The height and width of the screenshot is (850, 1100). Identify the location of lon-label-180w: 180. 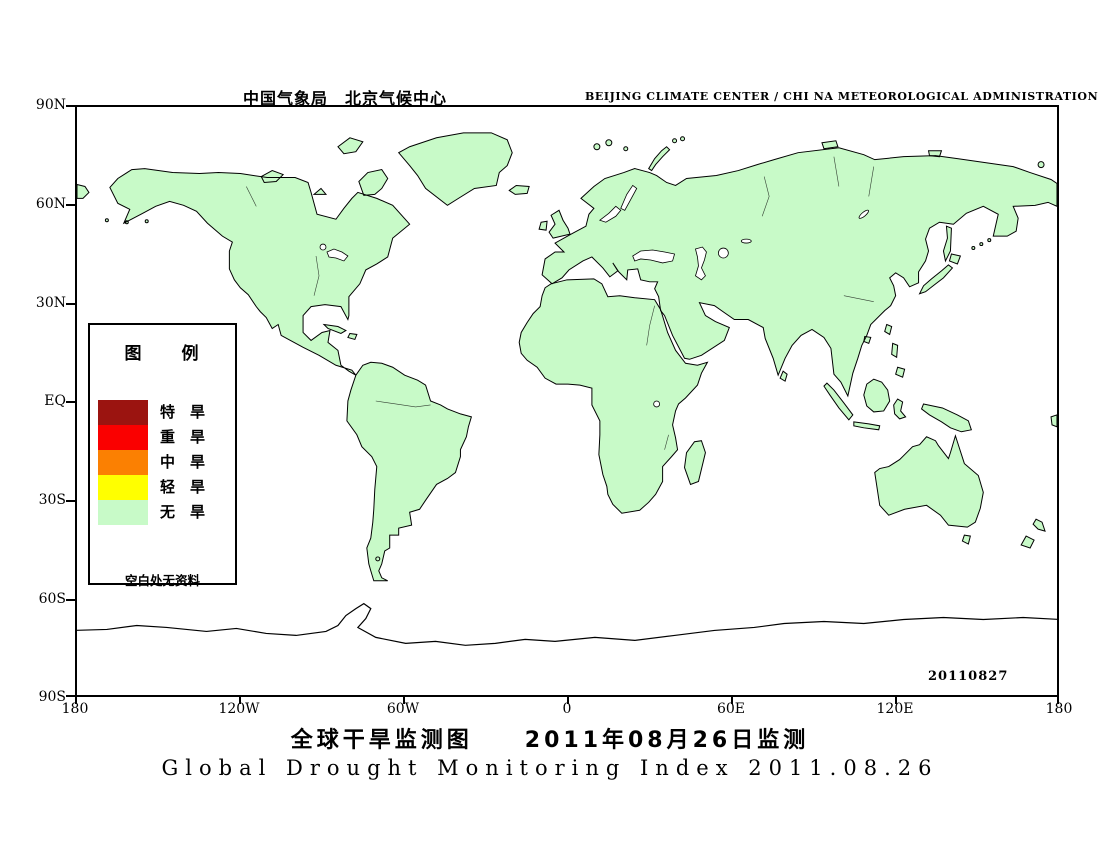
(75, 709).